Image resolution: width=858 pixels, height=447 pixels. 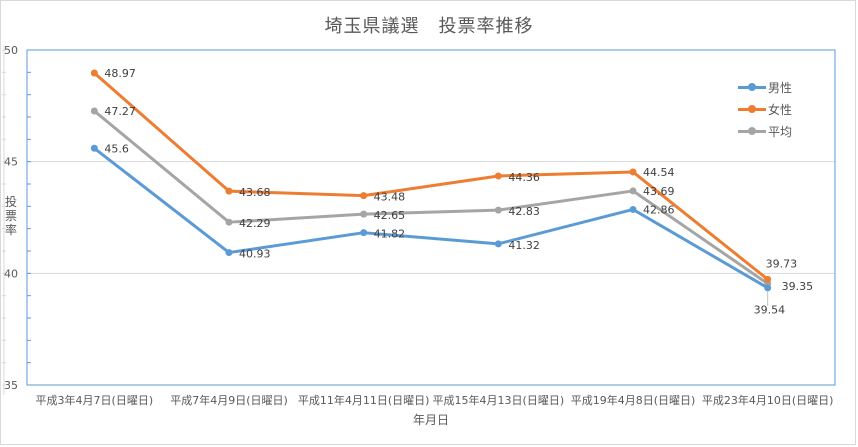 What do you see at coordinates (11, 385) in the screenshot?
I see `y-tick-label: 35` at bounding box center [11, 385].